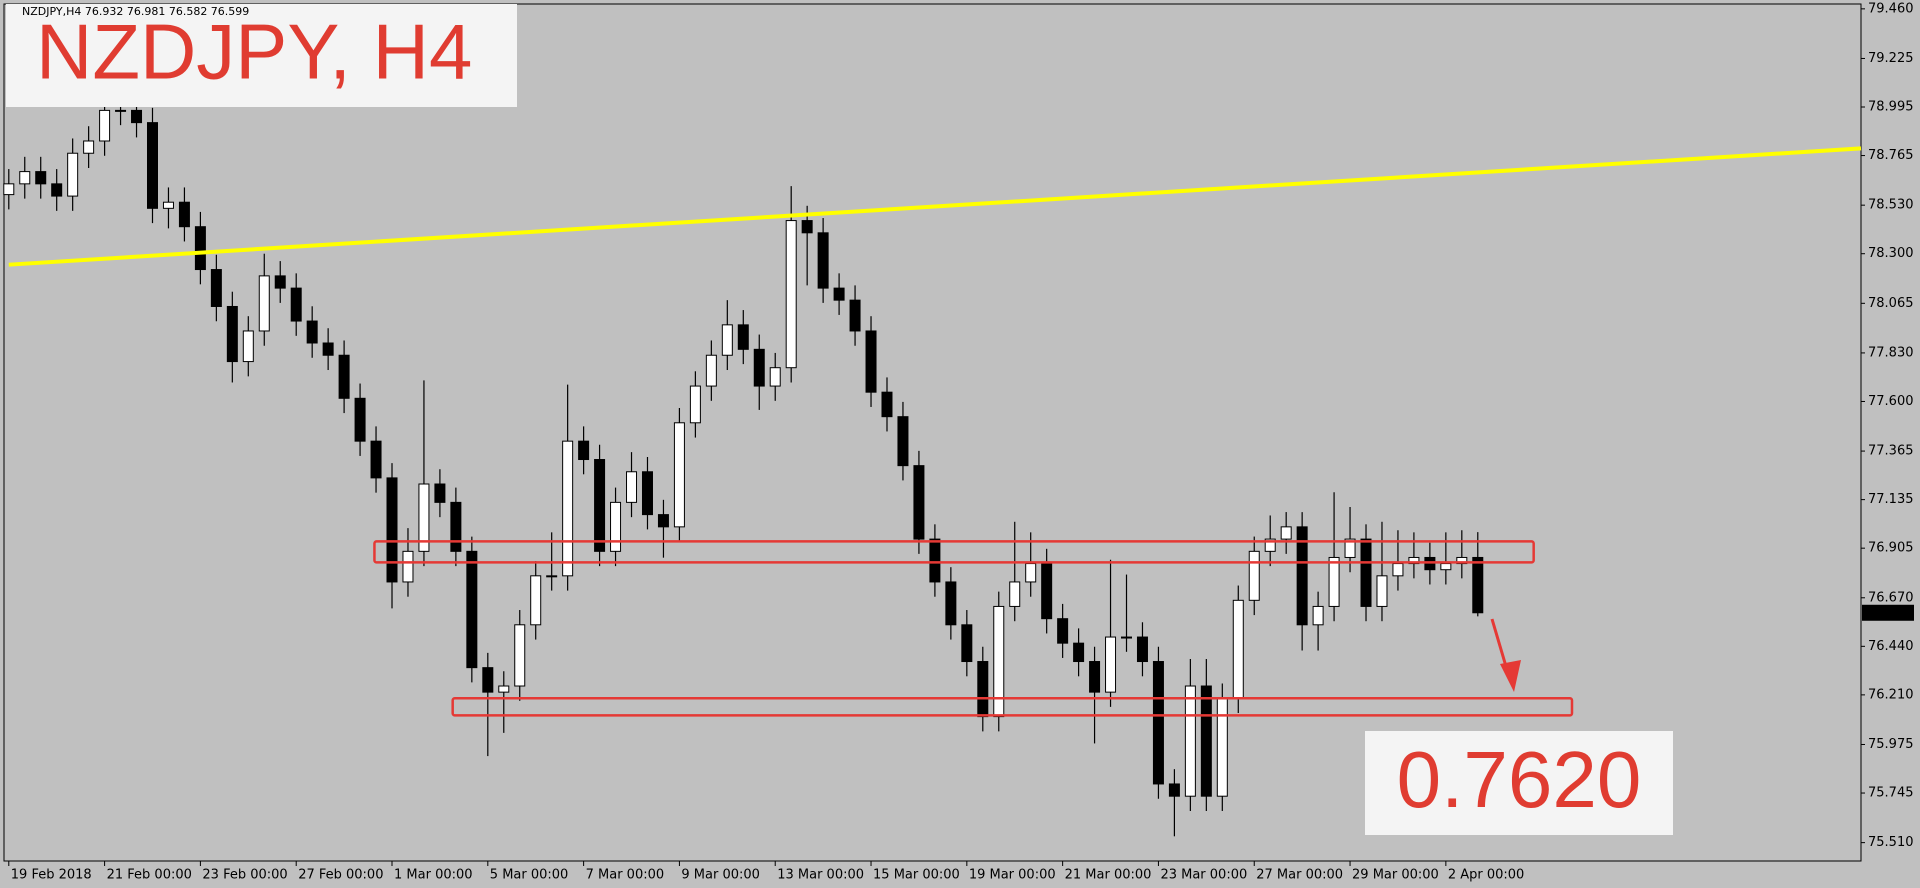 The width and height of the screenshot is (1920, 888). I want to click on x-tick-label: 5 Mar 00:00, so click(529, 875).